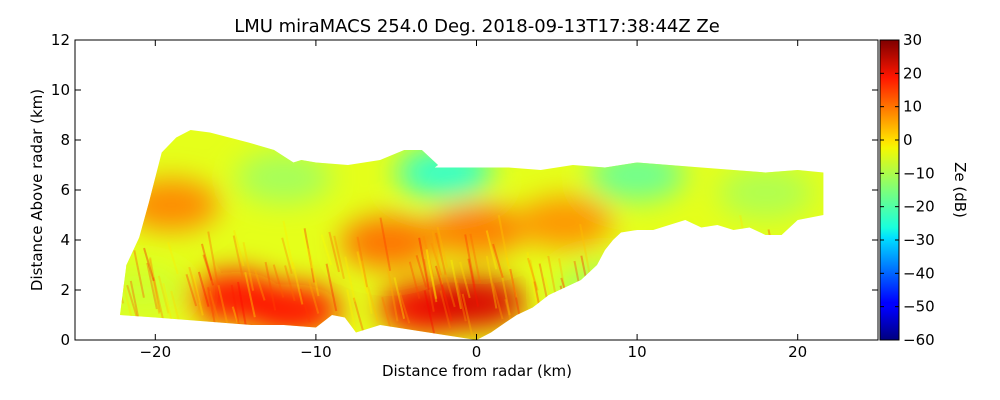  I want to click on colorbar-tick-label: −10, so click(919, 173).